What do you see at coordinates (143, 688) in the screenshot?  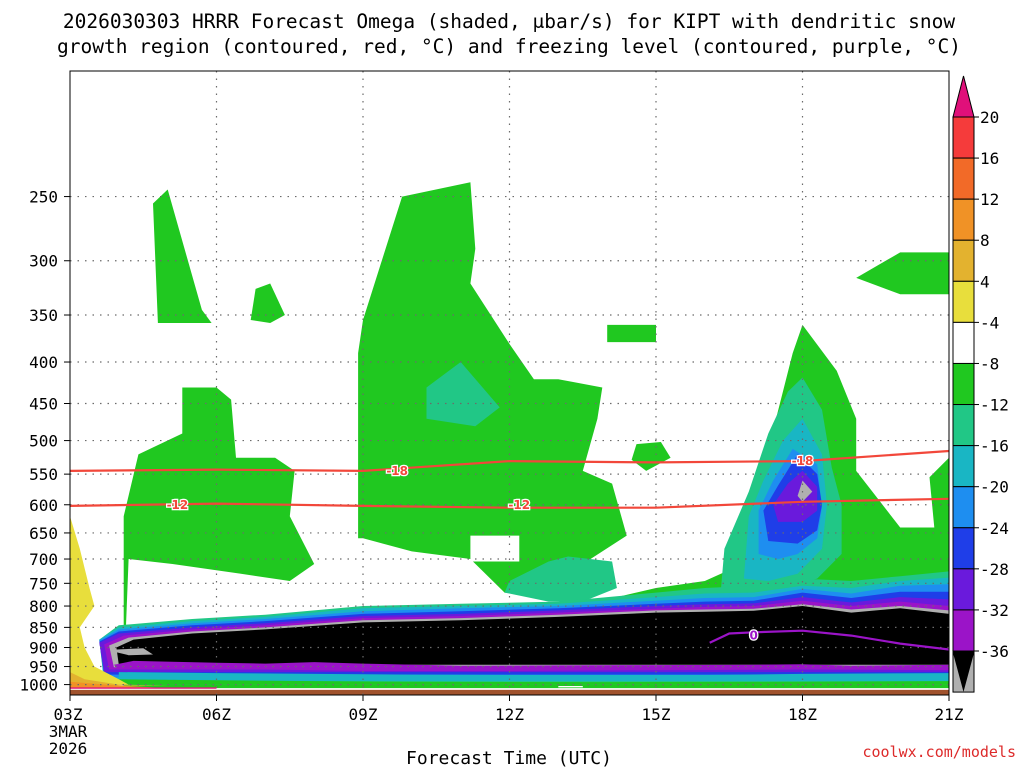 I see `omega-region-gt20` at bounding box center [143, 688].